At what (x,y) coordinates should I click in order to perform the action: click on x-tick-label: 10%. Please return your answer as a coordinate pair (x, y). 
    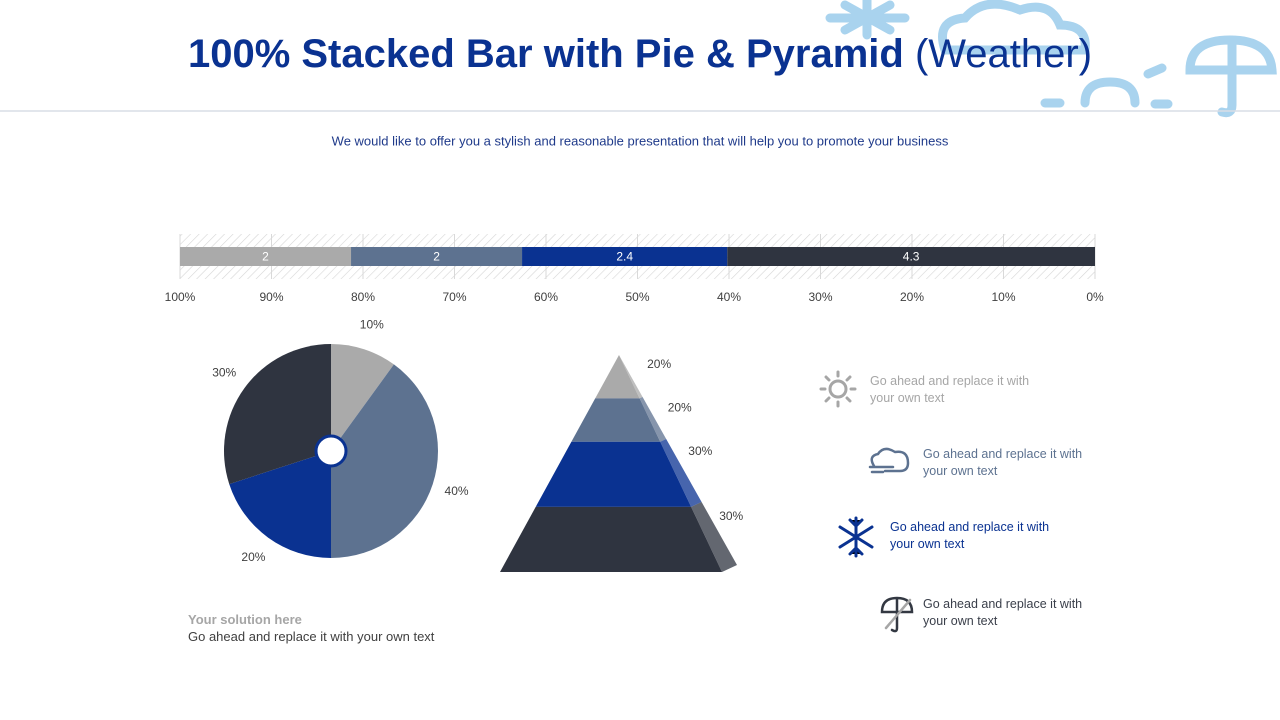
    Looking at the image, I should click on (1003, 297).